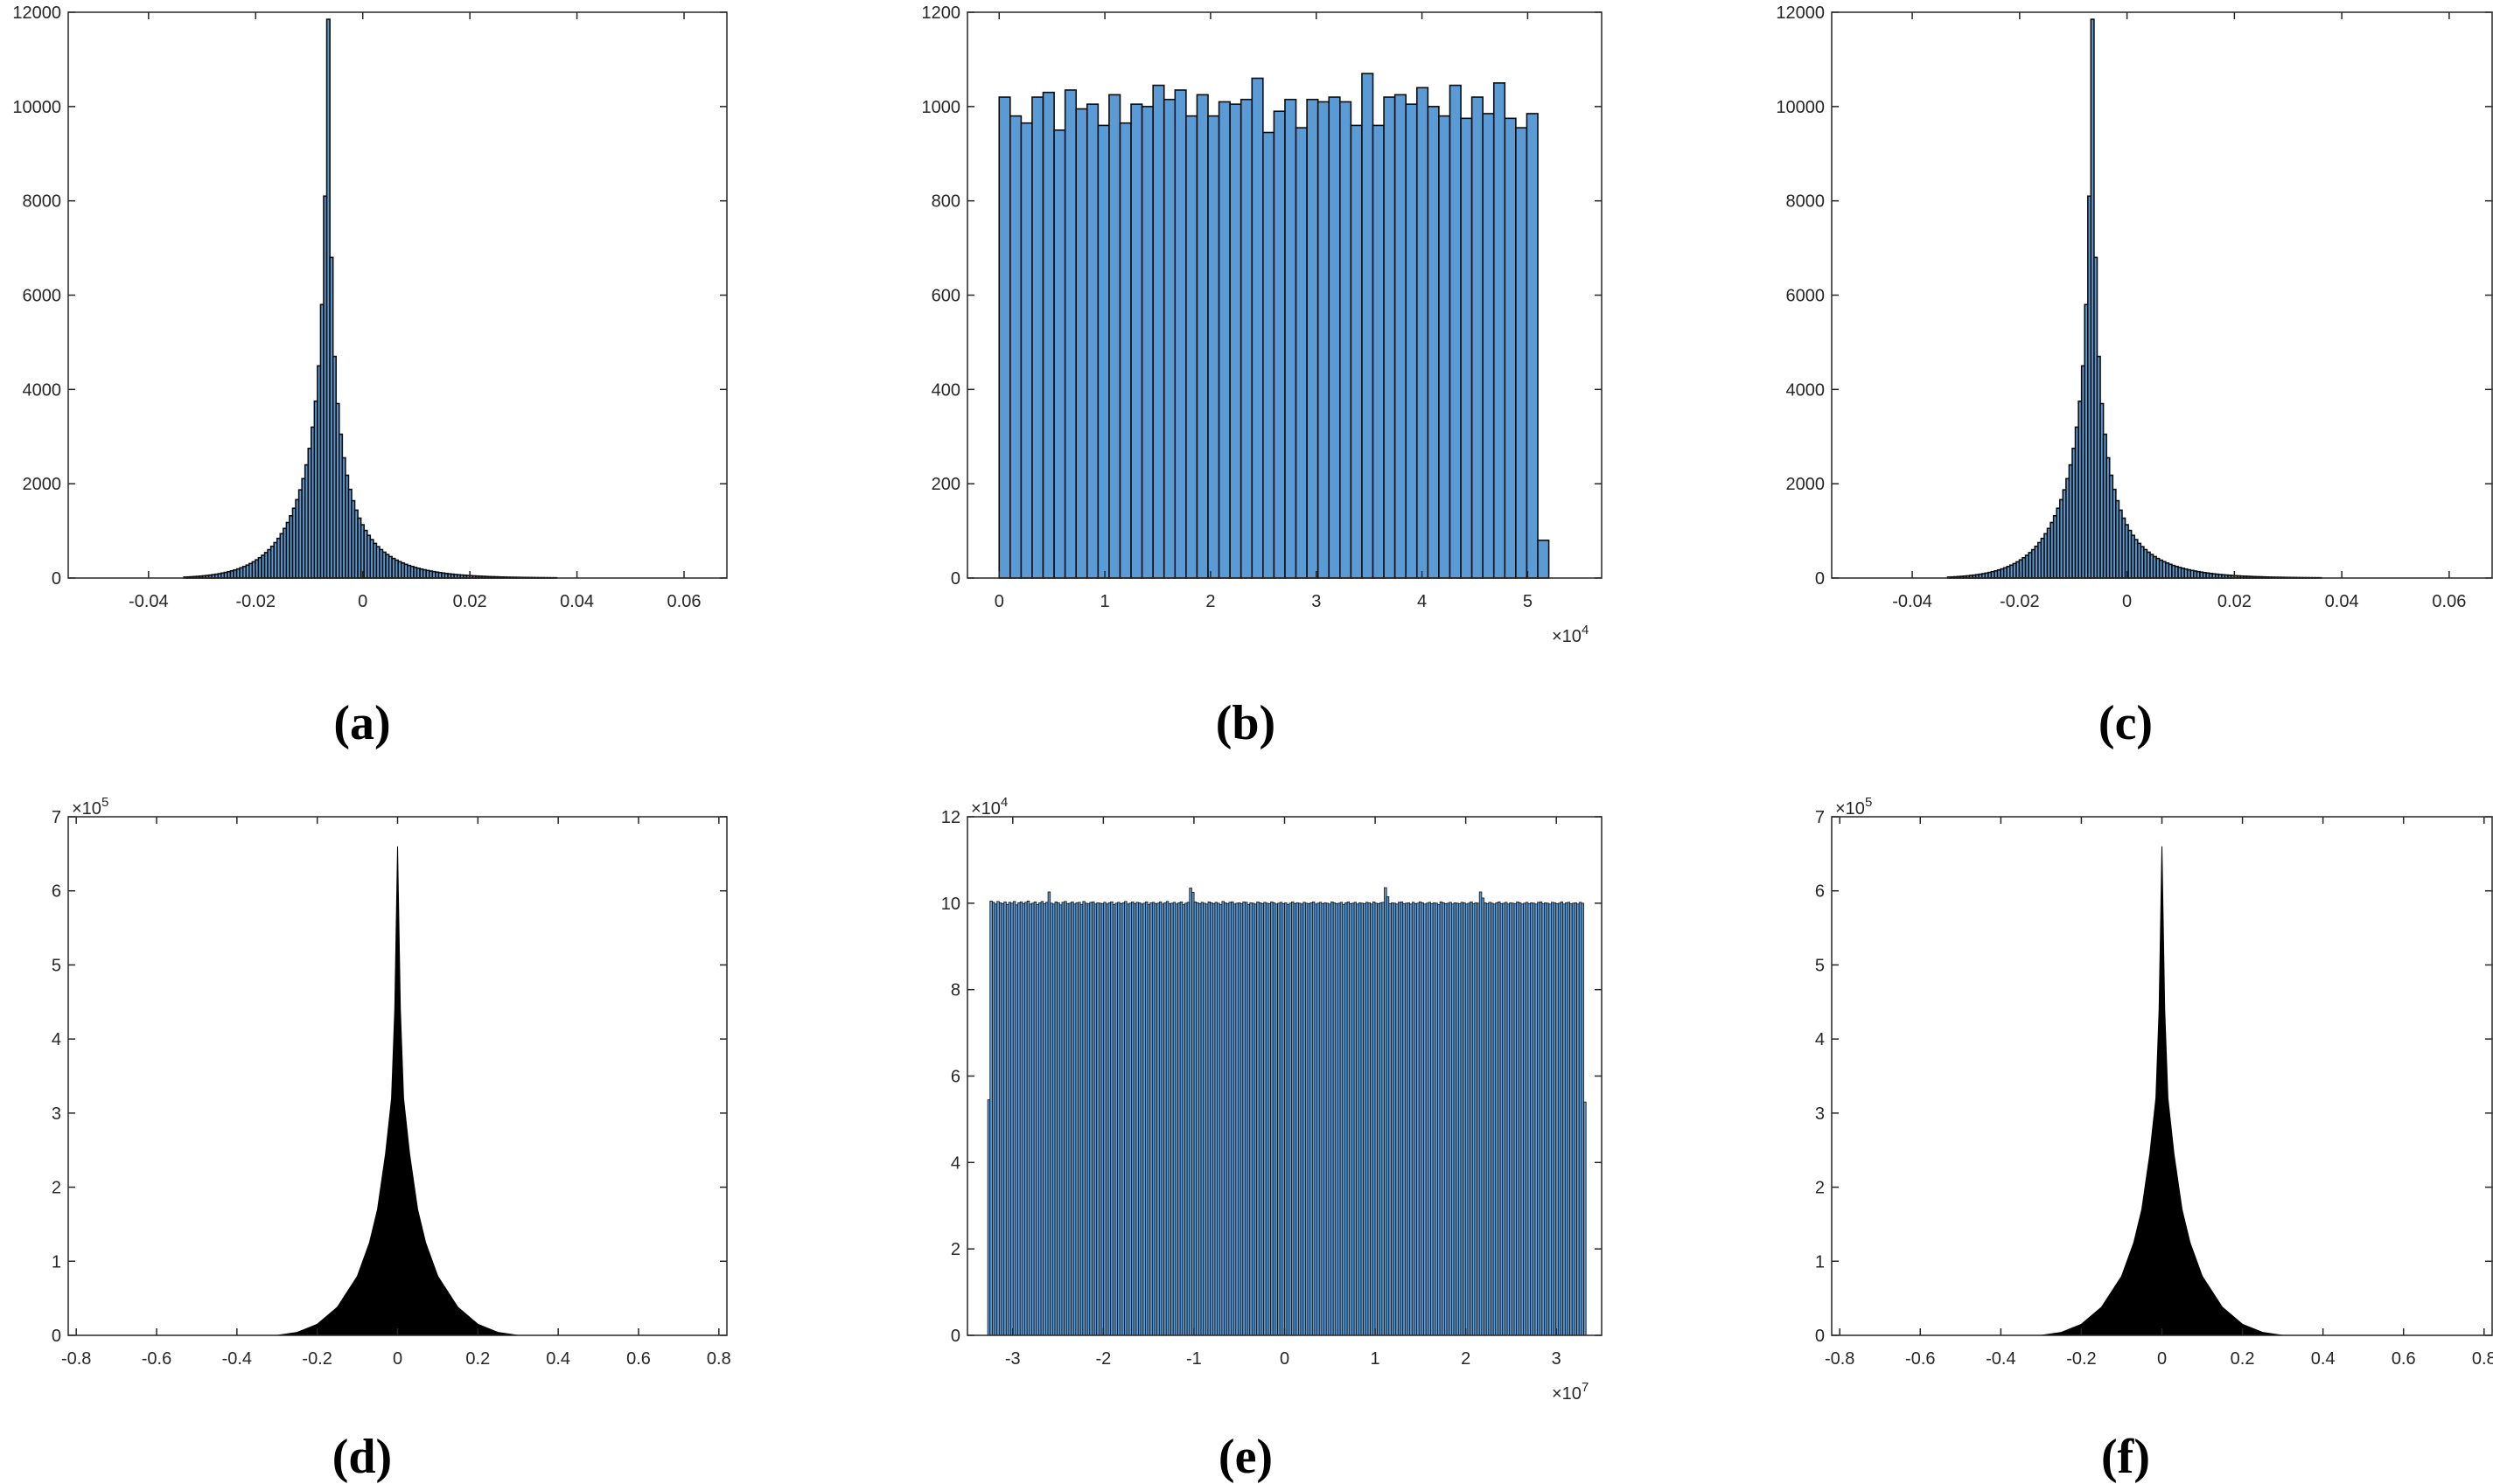 The width and height of the screenshot is (2493, 1484). Describe the element at coordinates (1800, 107) in the screenshot. I see `y-tick-label: 10000` at that location.